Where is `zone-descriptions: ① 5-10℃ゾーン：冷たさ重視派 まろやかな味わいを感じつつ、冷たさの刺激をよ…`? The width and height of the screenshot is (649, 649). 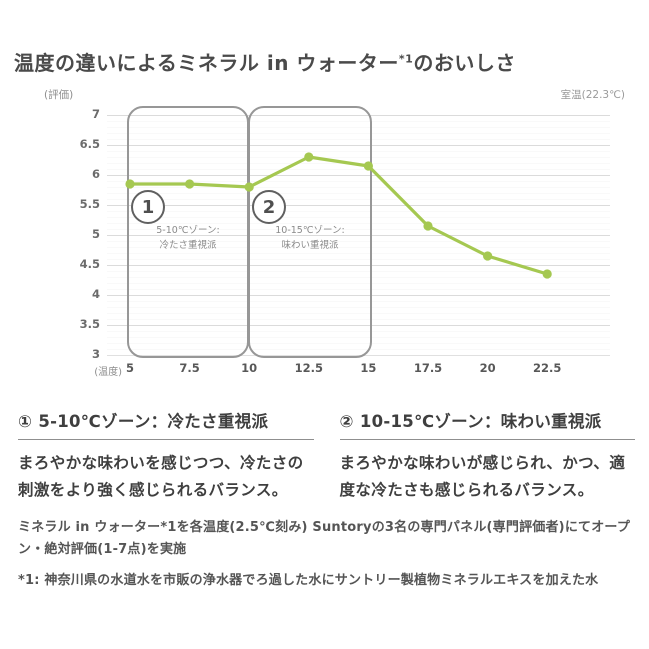
zone-descriptions: ① 5-10℃ゾーン：冷たさ重視派 まろやかな味わいを感じつつ、冷たさの刺激をよ… is located at coordinates (326, 456).